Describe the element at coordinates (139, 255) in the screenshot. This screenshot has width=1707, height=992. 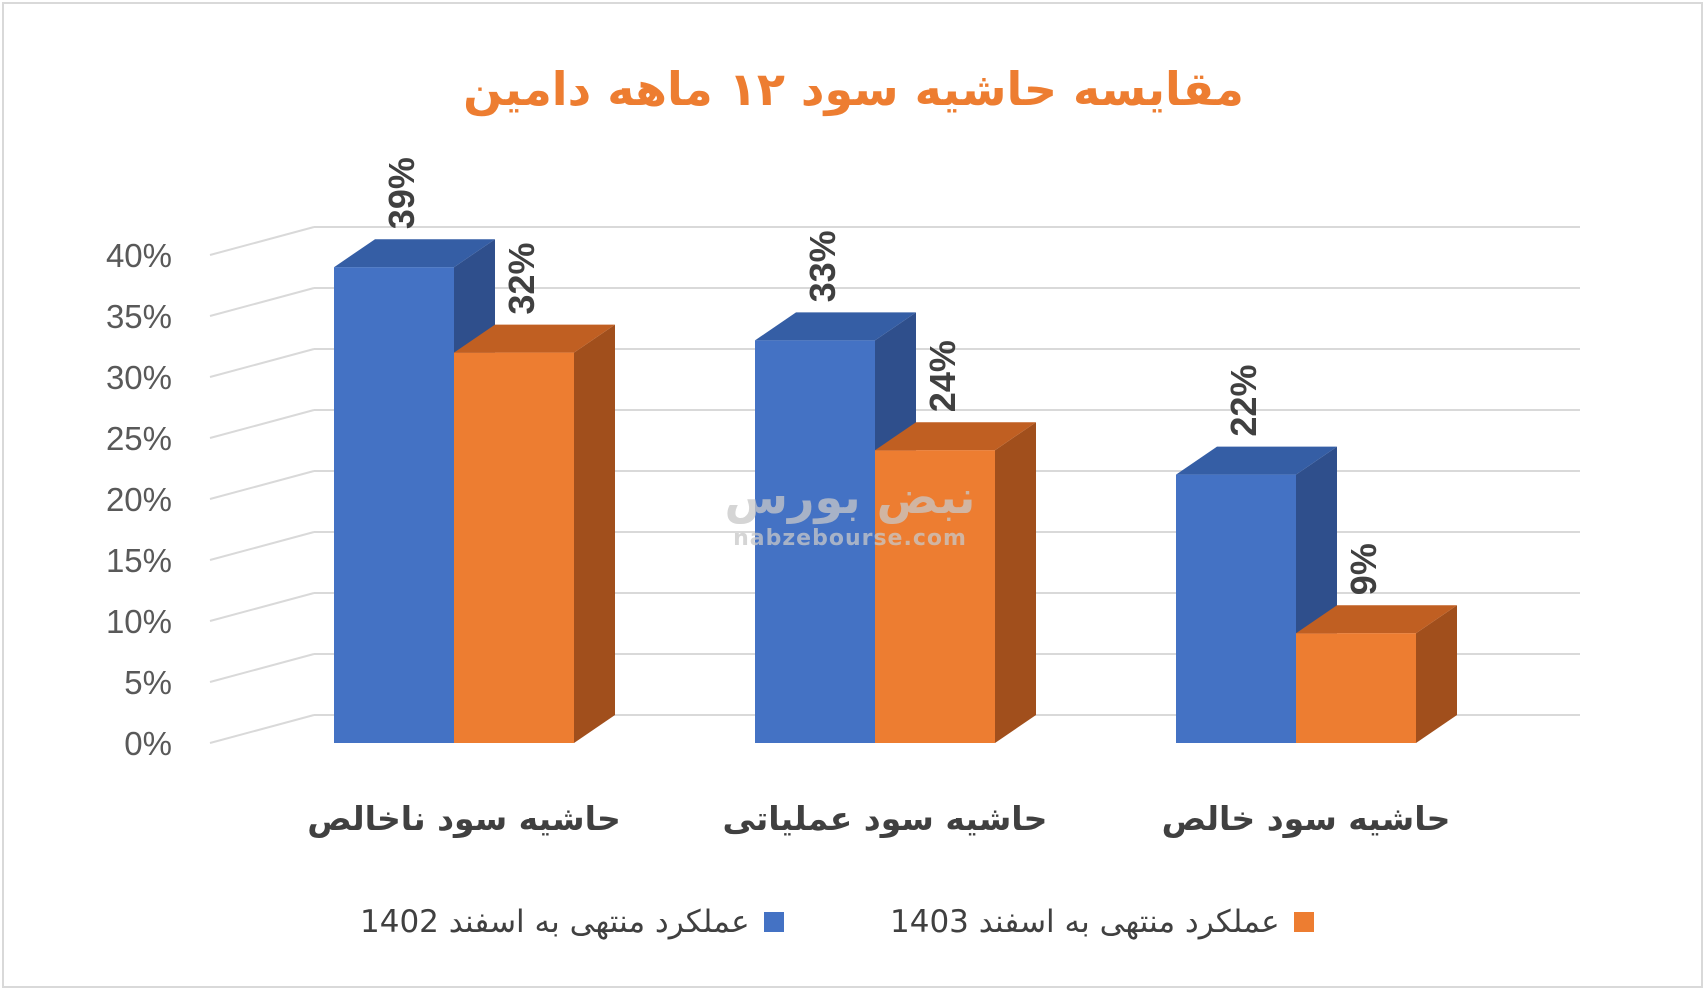
I see `y-tick-label: 40%` at that location.